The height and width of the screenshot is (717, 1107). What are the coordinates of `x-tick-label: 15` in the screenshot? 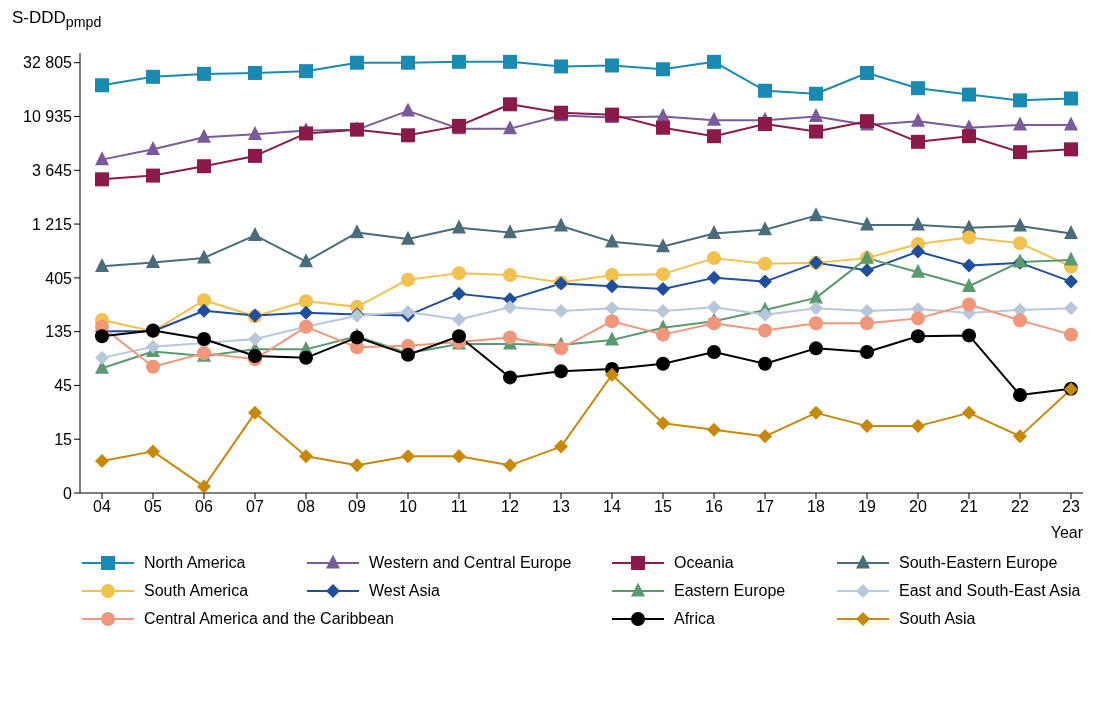 It's located at (663, 507).